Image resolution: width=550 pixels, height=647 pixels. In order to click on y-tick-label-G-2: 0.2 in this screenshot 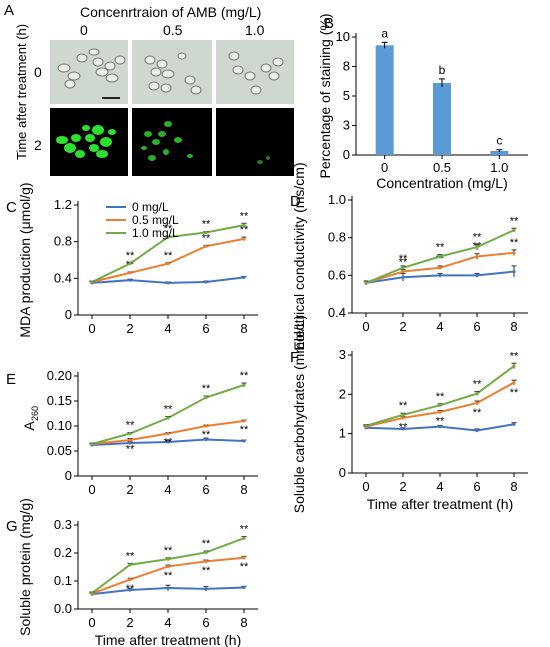, I will do `click(63, 552)`.